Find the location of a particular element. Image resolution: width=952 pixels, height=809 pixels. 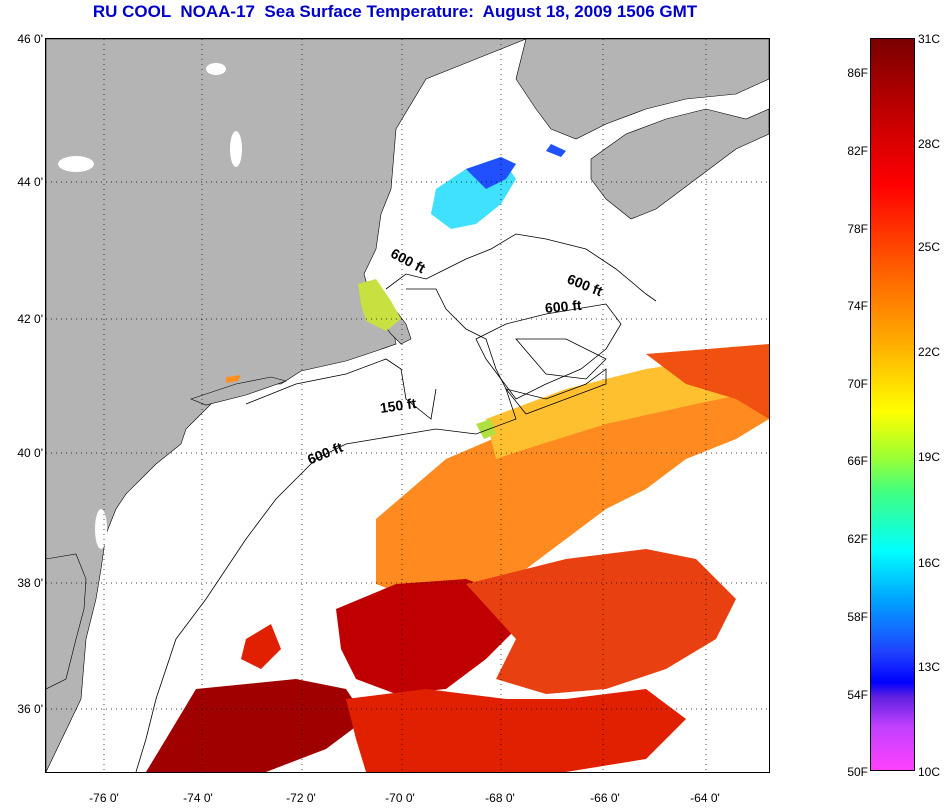

lon-tick-76: -76 0' is located at coordinates (104, 798).